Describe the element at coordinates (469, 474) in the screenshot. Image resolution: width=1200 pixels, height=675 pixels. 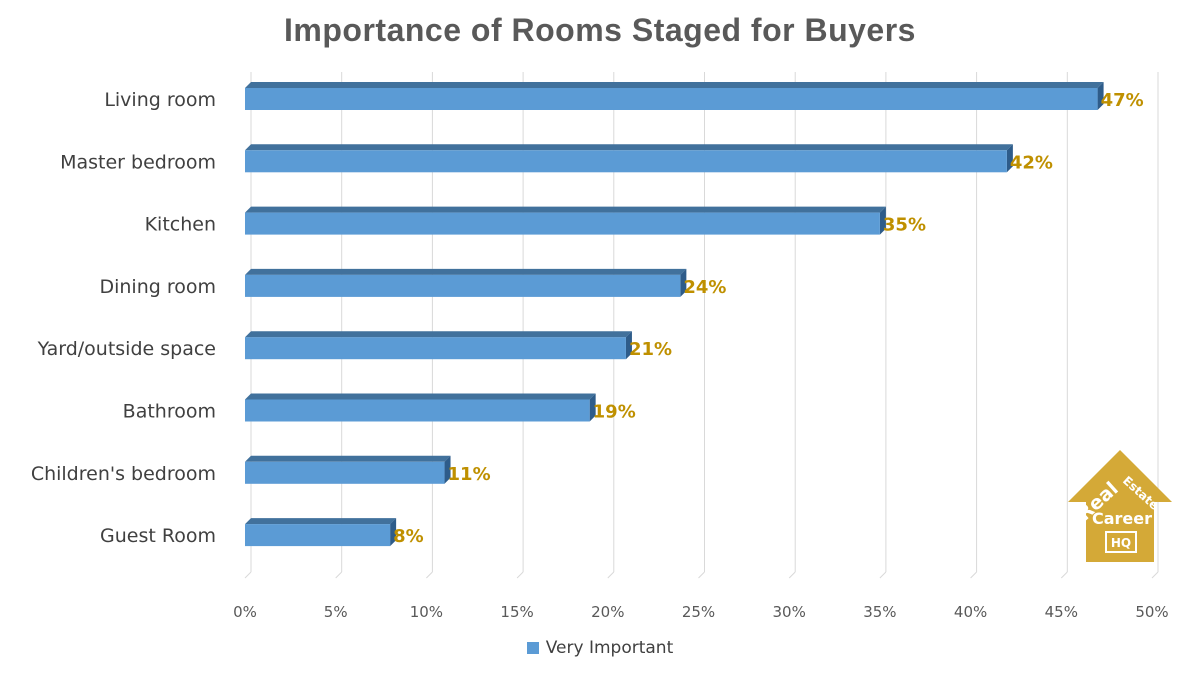
I see `data-label: 11%` at that location.